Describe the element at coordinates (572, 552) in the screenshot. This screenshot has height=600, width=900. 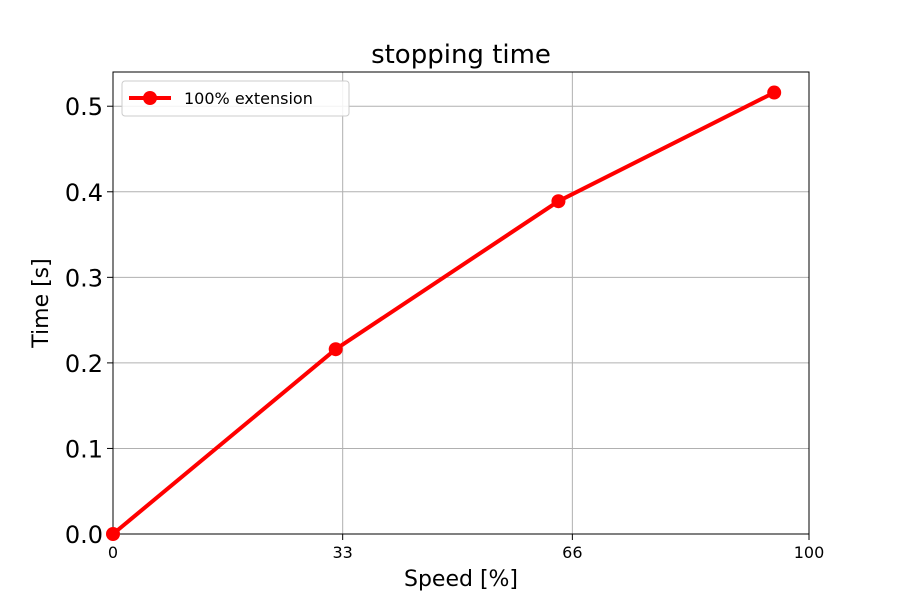
I see `x-tick-label: 66` at that location.